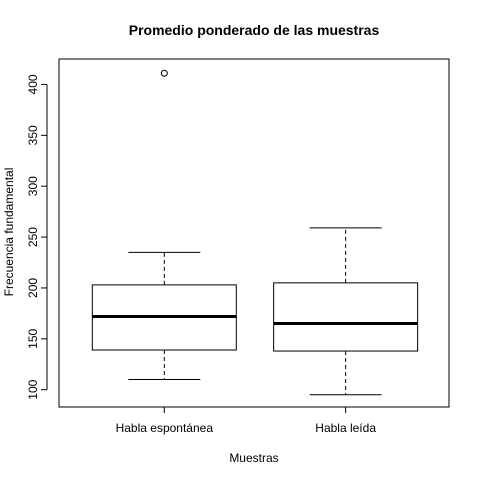  I want to click on y-tick-label: 300, so click(33, 186).